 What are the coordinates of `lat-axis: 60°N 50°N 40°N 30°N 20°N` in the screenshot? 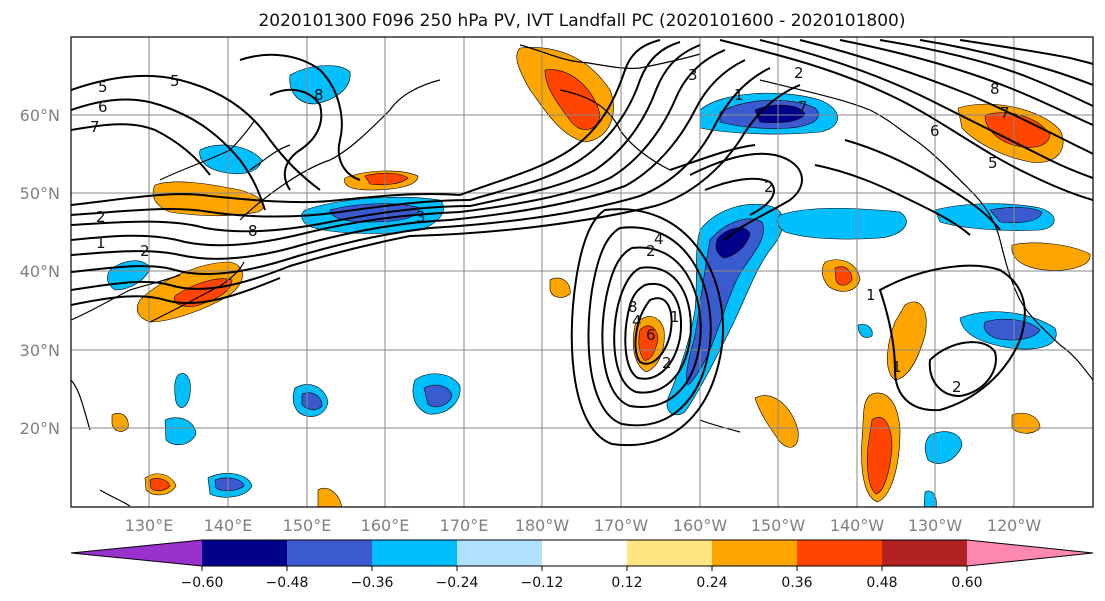 It's located at (40, 272).